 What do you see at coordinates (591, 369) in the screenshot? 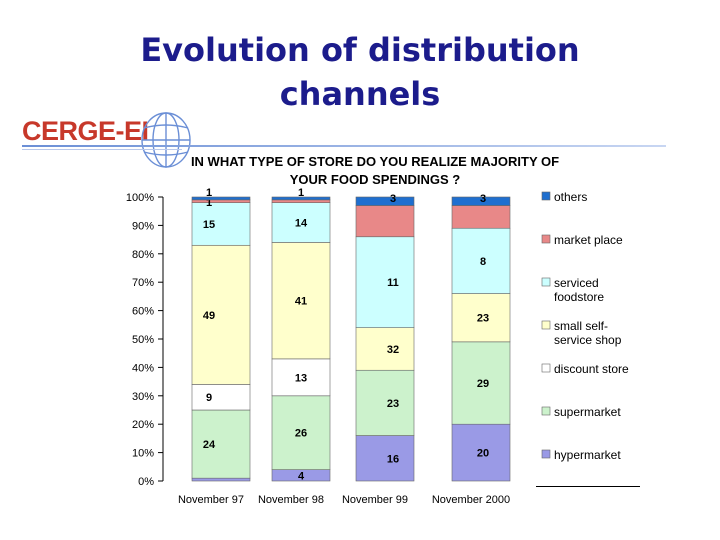
I see `legend-label: discount store` at bounding box center [591, 369].